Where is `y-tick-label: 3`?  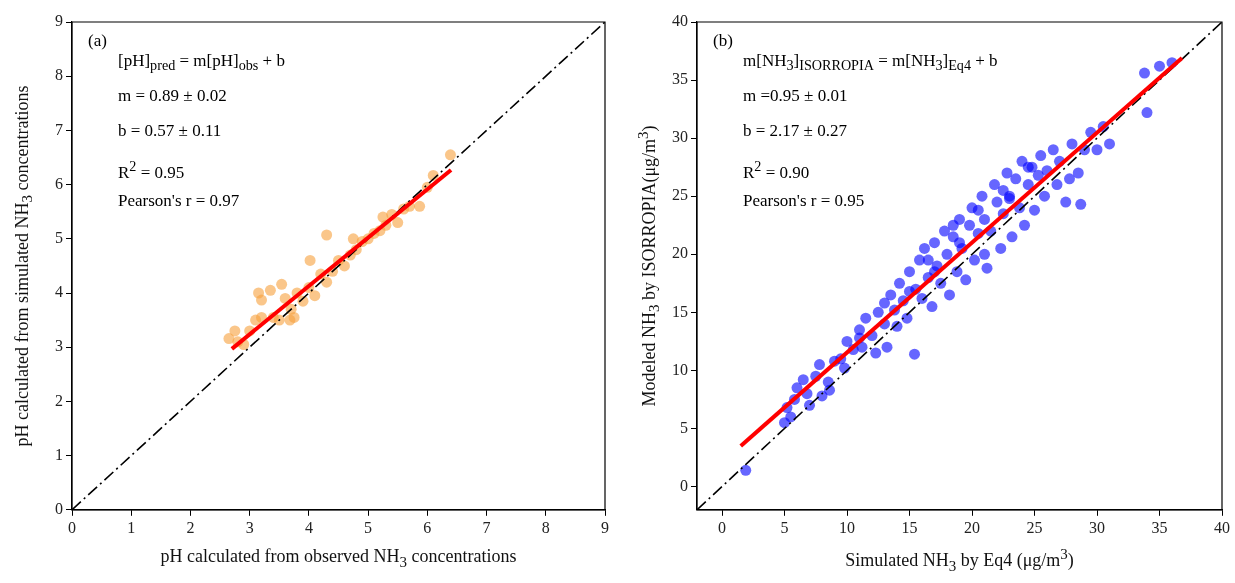
y-tick-label: 3 is located at coordinates (59, 346).